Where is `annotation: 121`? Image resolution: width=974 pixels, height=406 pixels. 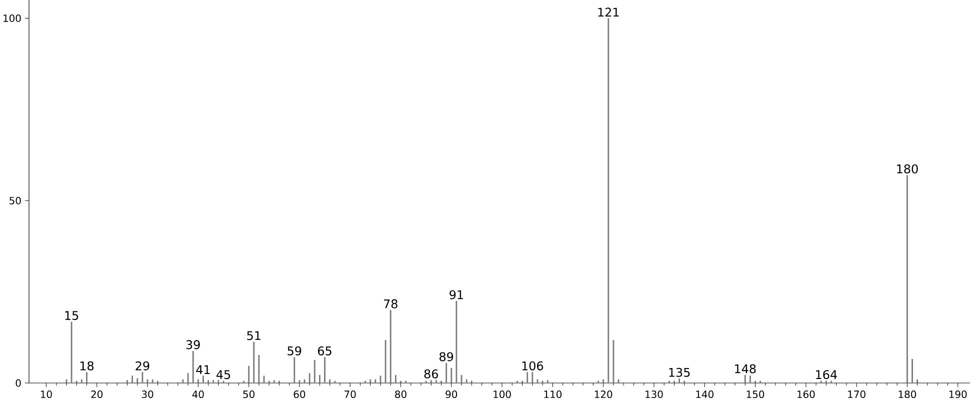 annotation: 121 is located at coordinates (608, 12).